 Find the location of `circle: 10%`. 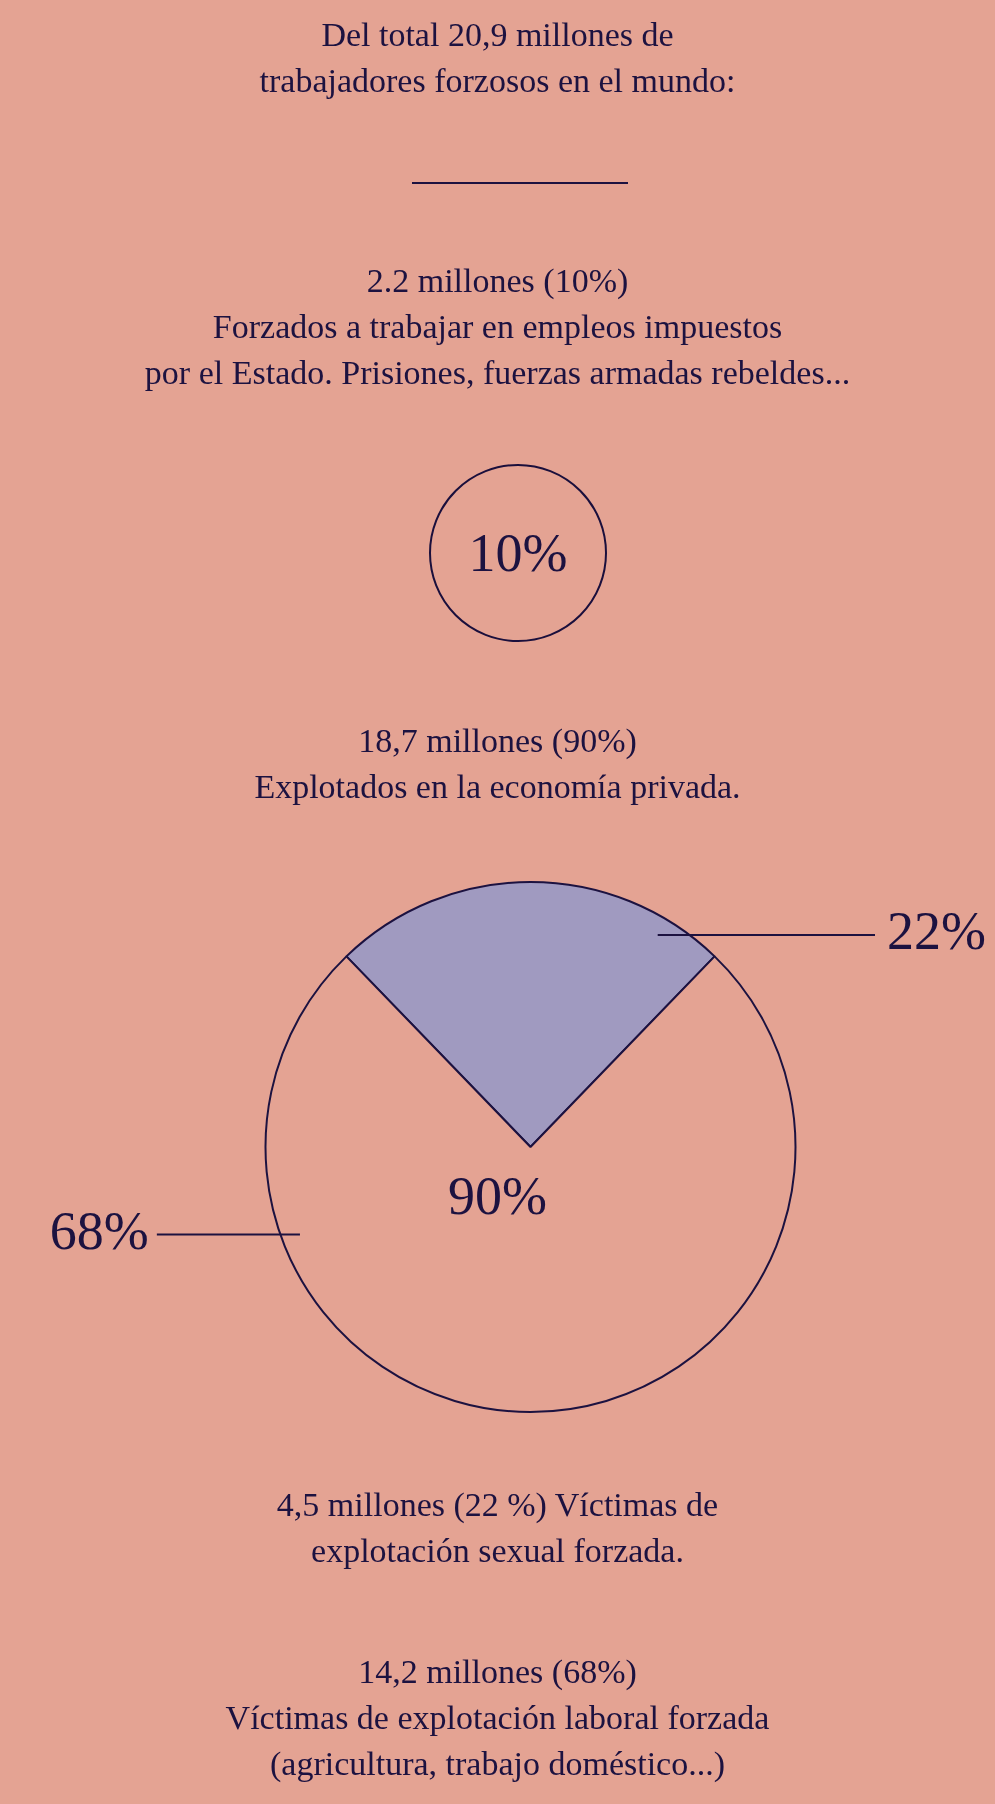

circle: 10% is located at coordinates (518, 553).